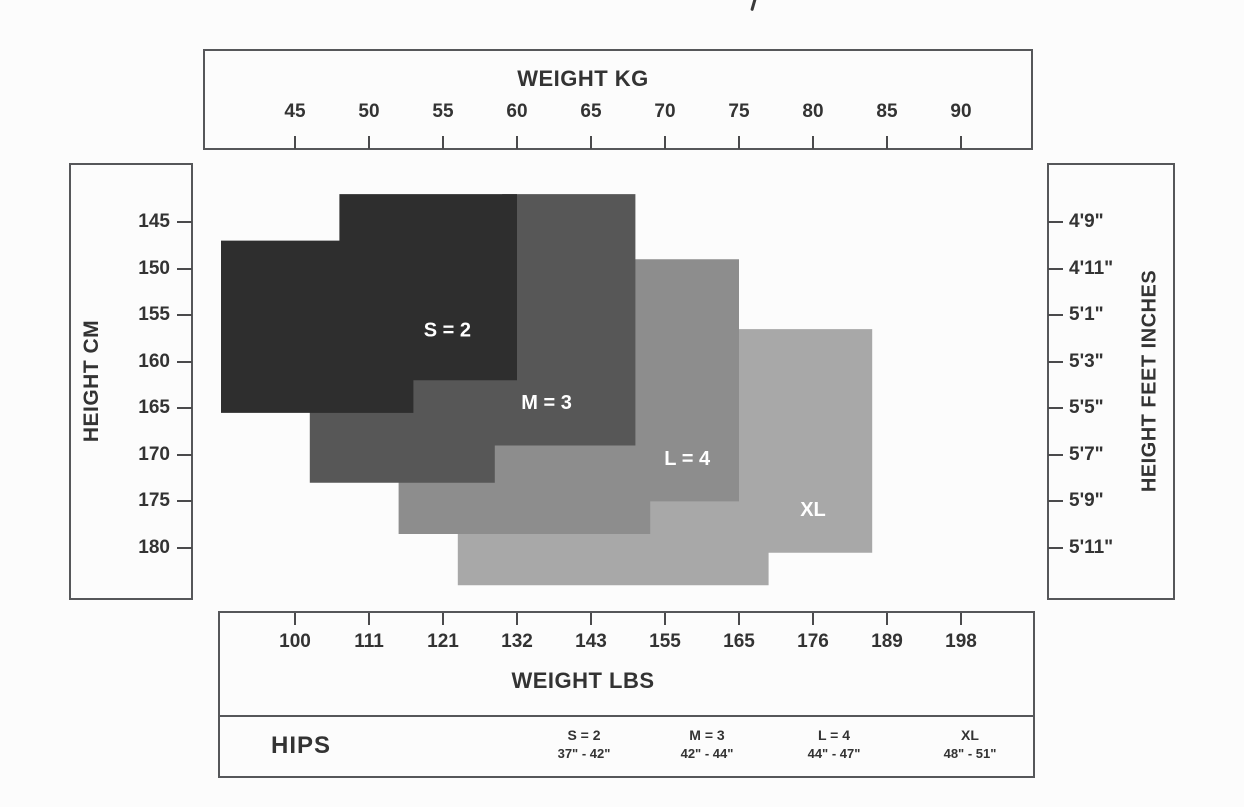 Image resolution: width=1244 pixels, height=807 pixels. I want to click on hips-column-m3: M = 3 42" - 44", so click(707, 744).